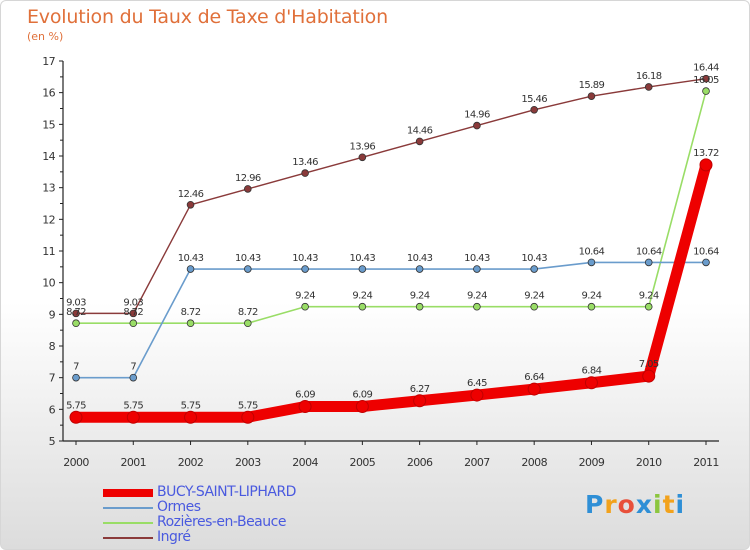  Describe the element at coordinates (52, 346) in the screenshot. I see `y-tick-label: 8` at that location.